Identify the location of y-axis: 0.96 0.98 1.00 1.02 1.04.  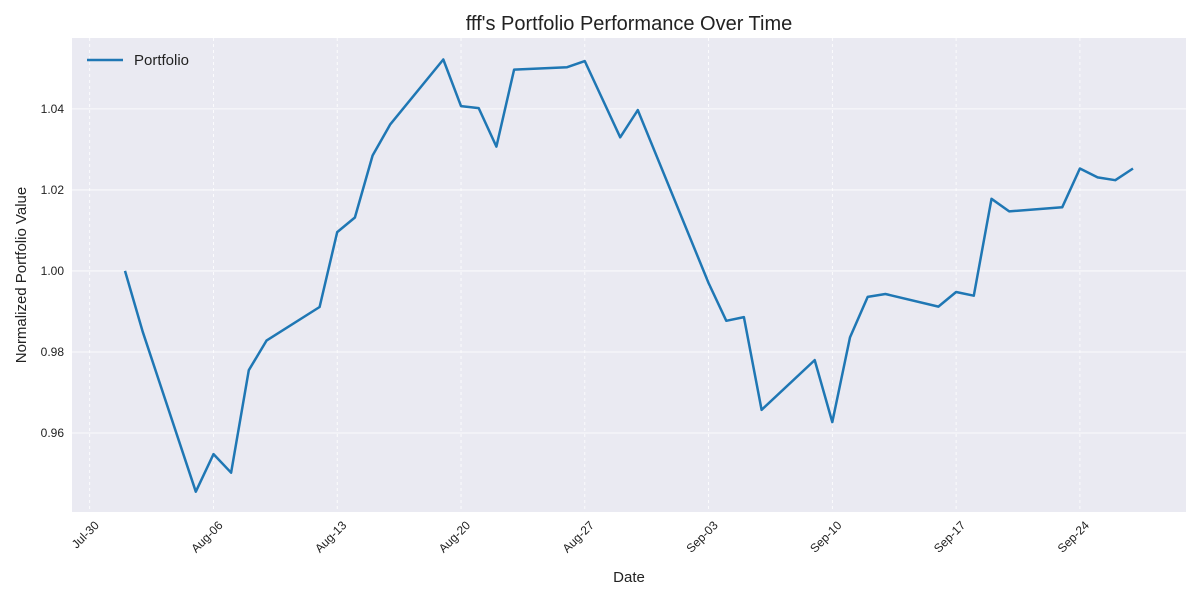
(53, 271).